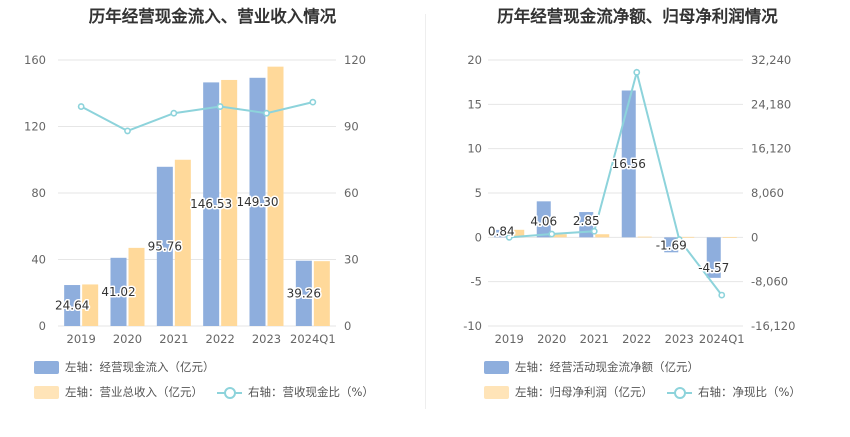  What do you see at coordinates (425, 211) in the screenshot?
I see `panel-divider` at bounding box center [425, 211].